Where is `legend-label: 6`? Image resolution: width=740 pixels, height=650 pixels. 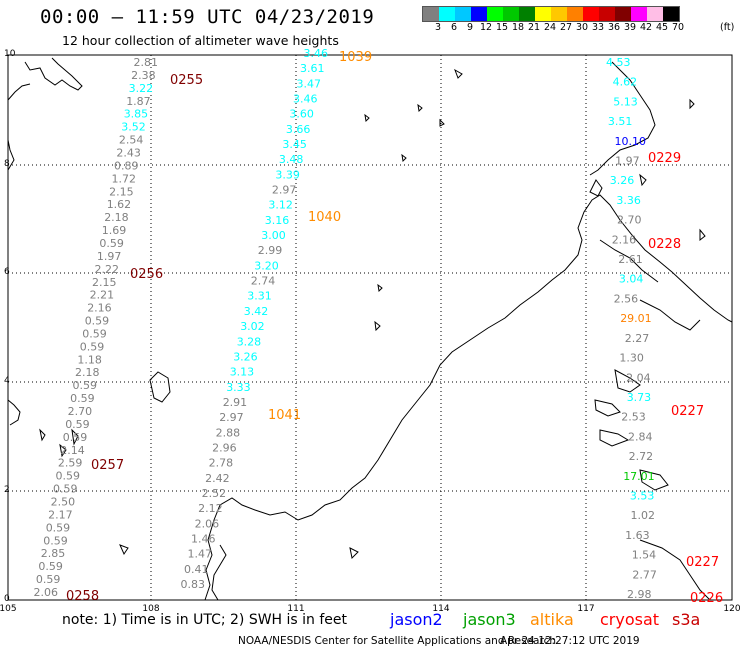 legend-label: 6 is located at coordinates (454, 27).